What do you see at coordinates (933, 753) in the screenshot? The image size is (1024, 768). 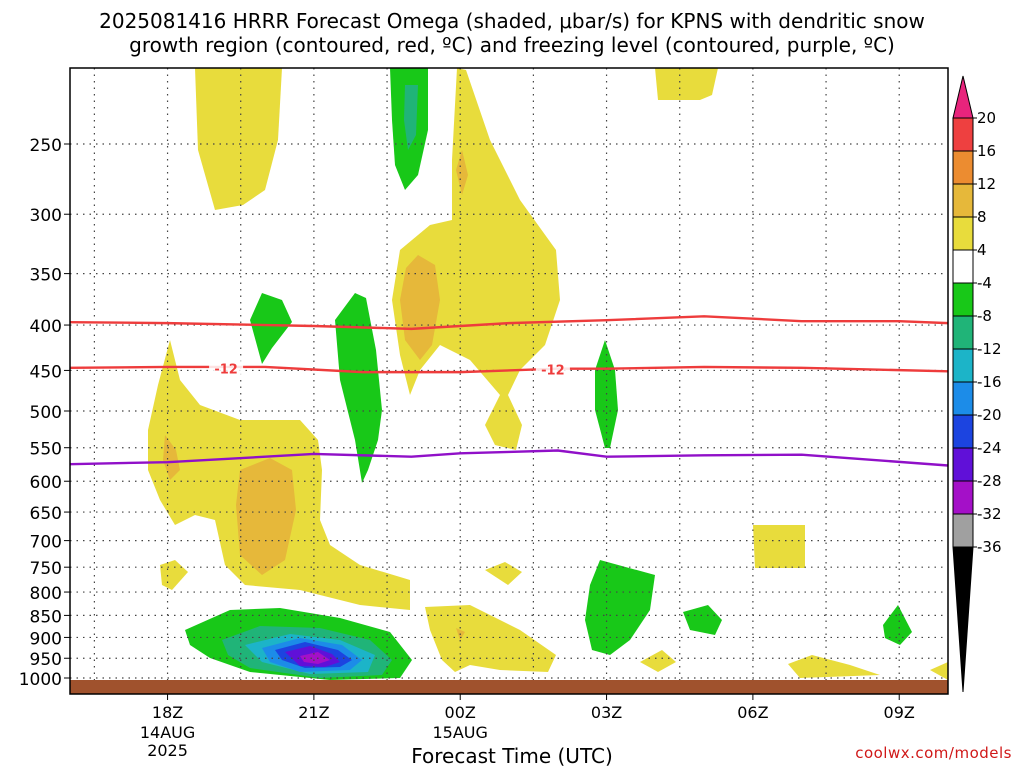 I see `site-credit: coolwx.com/models` at bounding box center [933, 753].